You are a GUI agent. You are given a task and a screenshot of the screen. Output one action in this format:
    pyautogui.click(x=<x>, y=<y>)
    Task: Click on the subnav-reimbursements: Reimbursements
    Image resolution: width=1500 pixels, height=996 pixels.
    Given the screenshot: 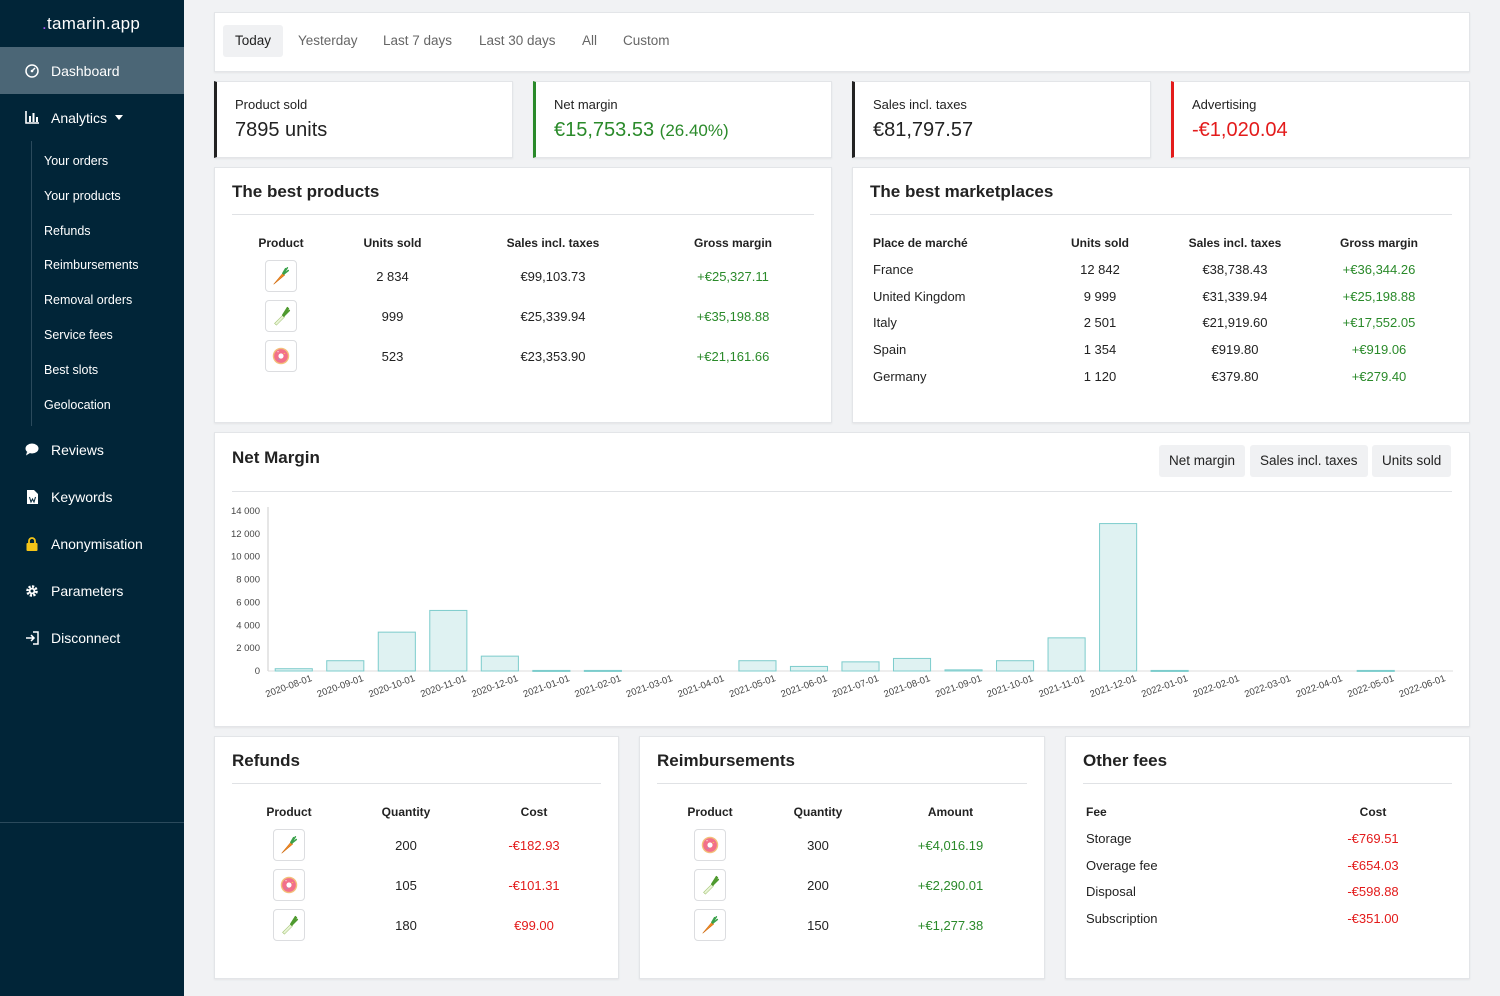 What is the action you would take?
    pyautogui.click(x=91, y=265)
    